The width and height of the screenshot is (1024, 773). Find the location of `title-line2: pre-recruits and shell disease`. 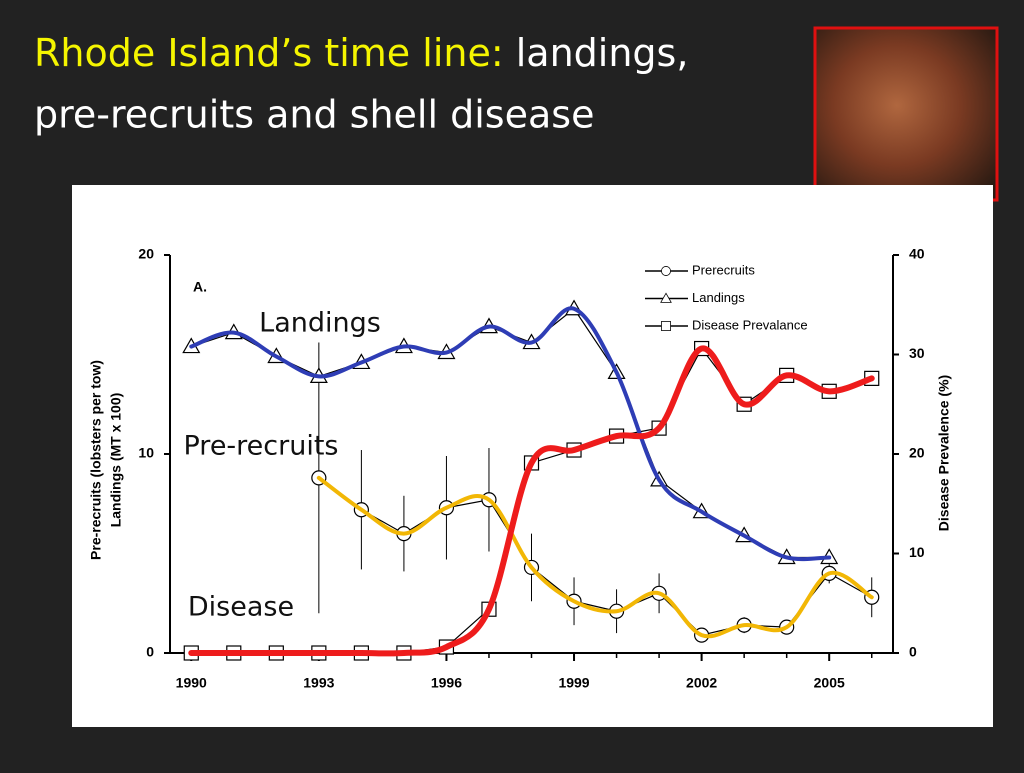

title-line2: pre-recruits and shell disease is located at coordinates (314, 115).